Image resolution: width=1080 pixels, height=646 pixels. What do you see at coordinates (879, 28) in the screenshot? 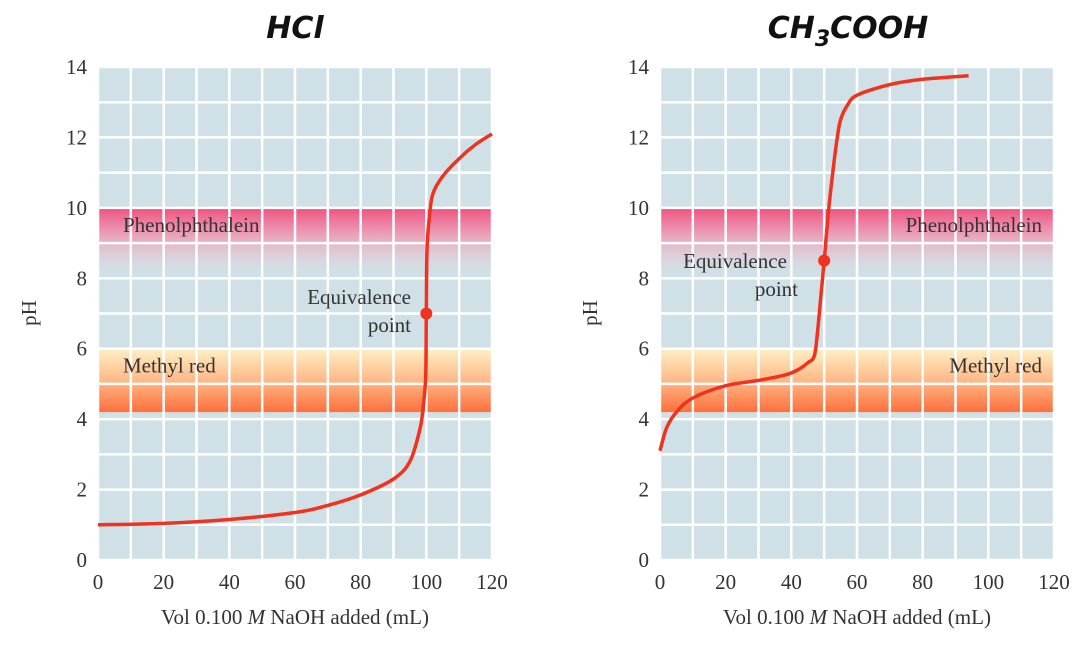
I see `title-part: COOH` at bounding box center [879, 28].